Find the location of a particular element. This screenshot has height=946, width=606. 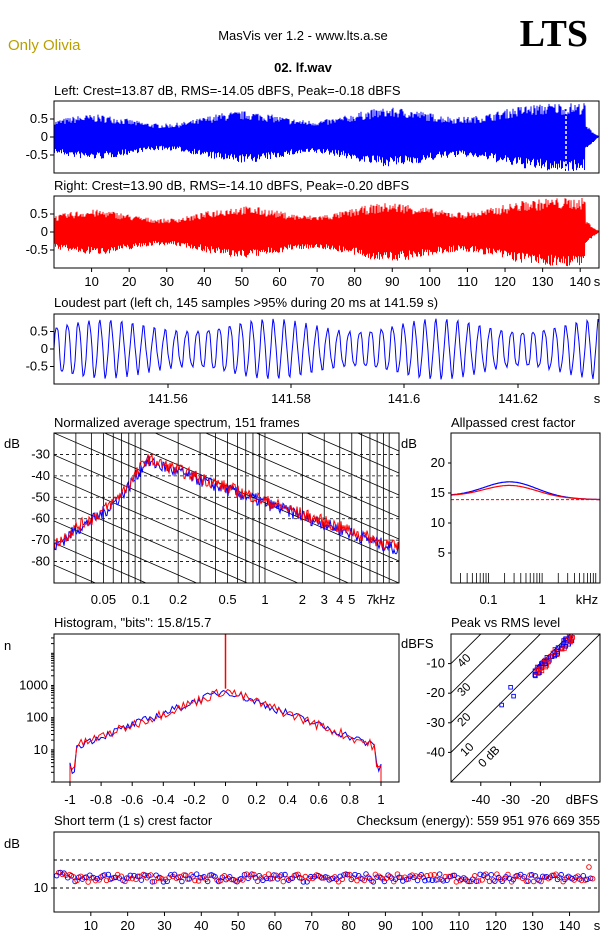

histogram-xtick-label-8: 0.6 is located at coordinates (319, 799).